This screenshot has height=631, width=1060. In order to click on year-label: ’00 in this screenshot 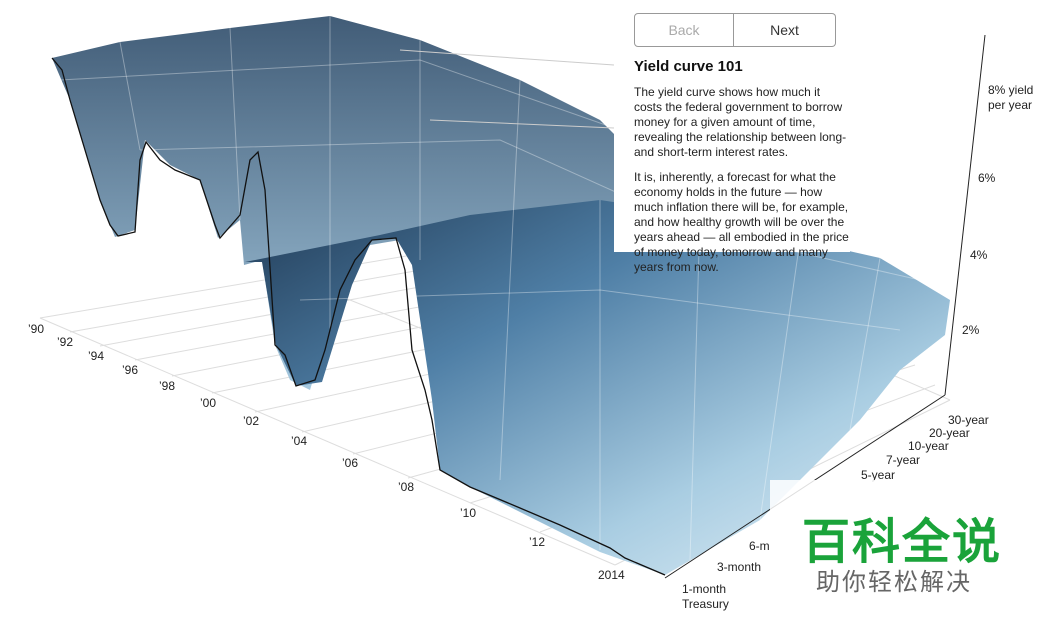, I will do `click(208, 403)`.